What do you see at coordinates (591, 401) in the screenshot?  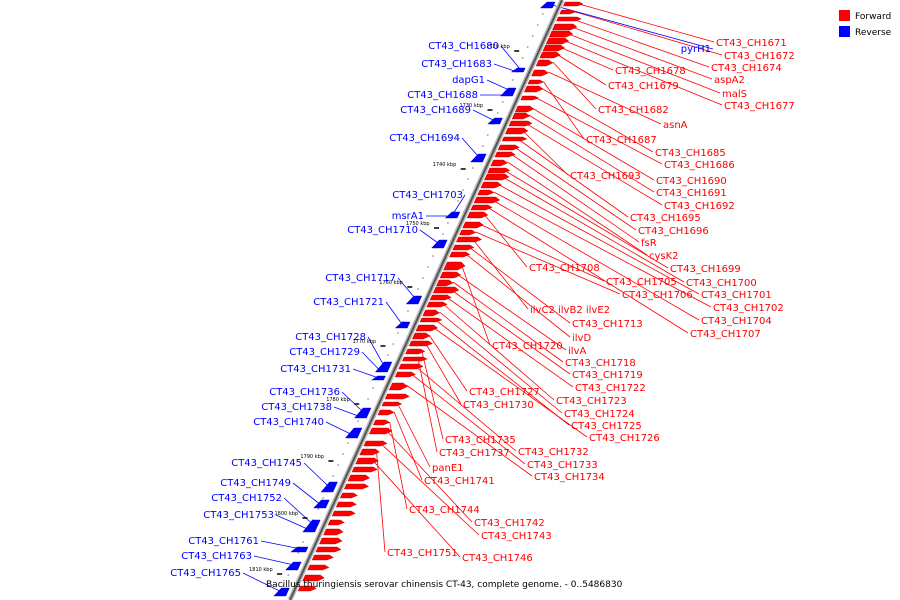 I see `forward-gene-label: CT43_CH1723` at bounding box center [591, 401].